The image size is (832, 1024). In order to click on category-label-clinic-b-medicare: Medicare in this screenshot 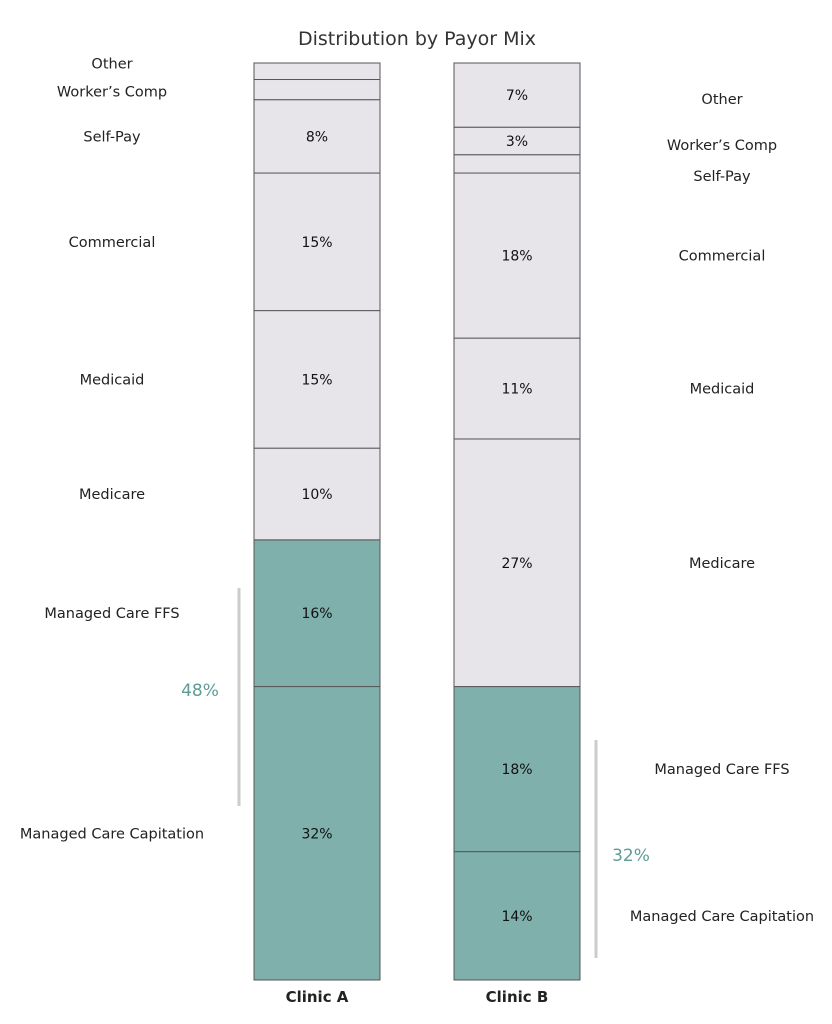, I will do `click(722, 564)`.